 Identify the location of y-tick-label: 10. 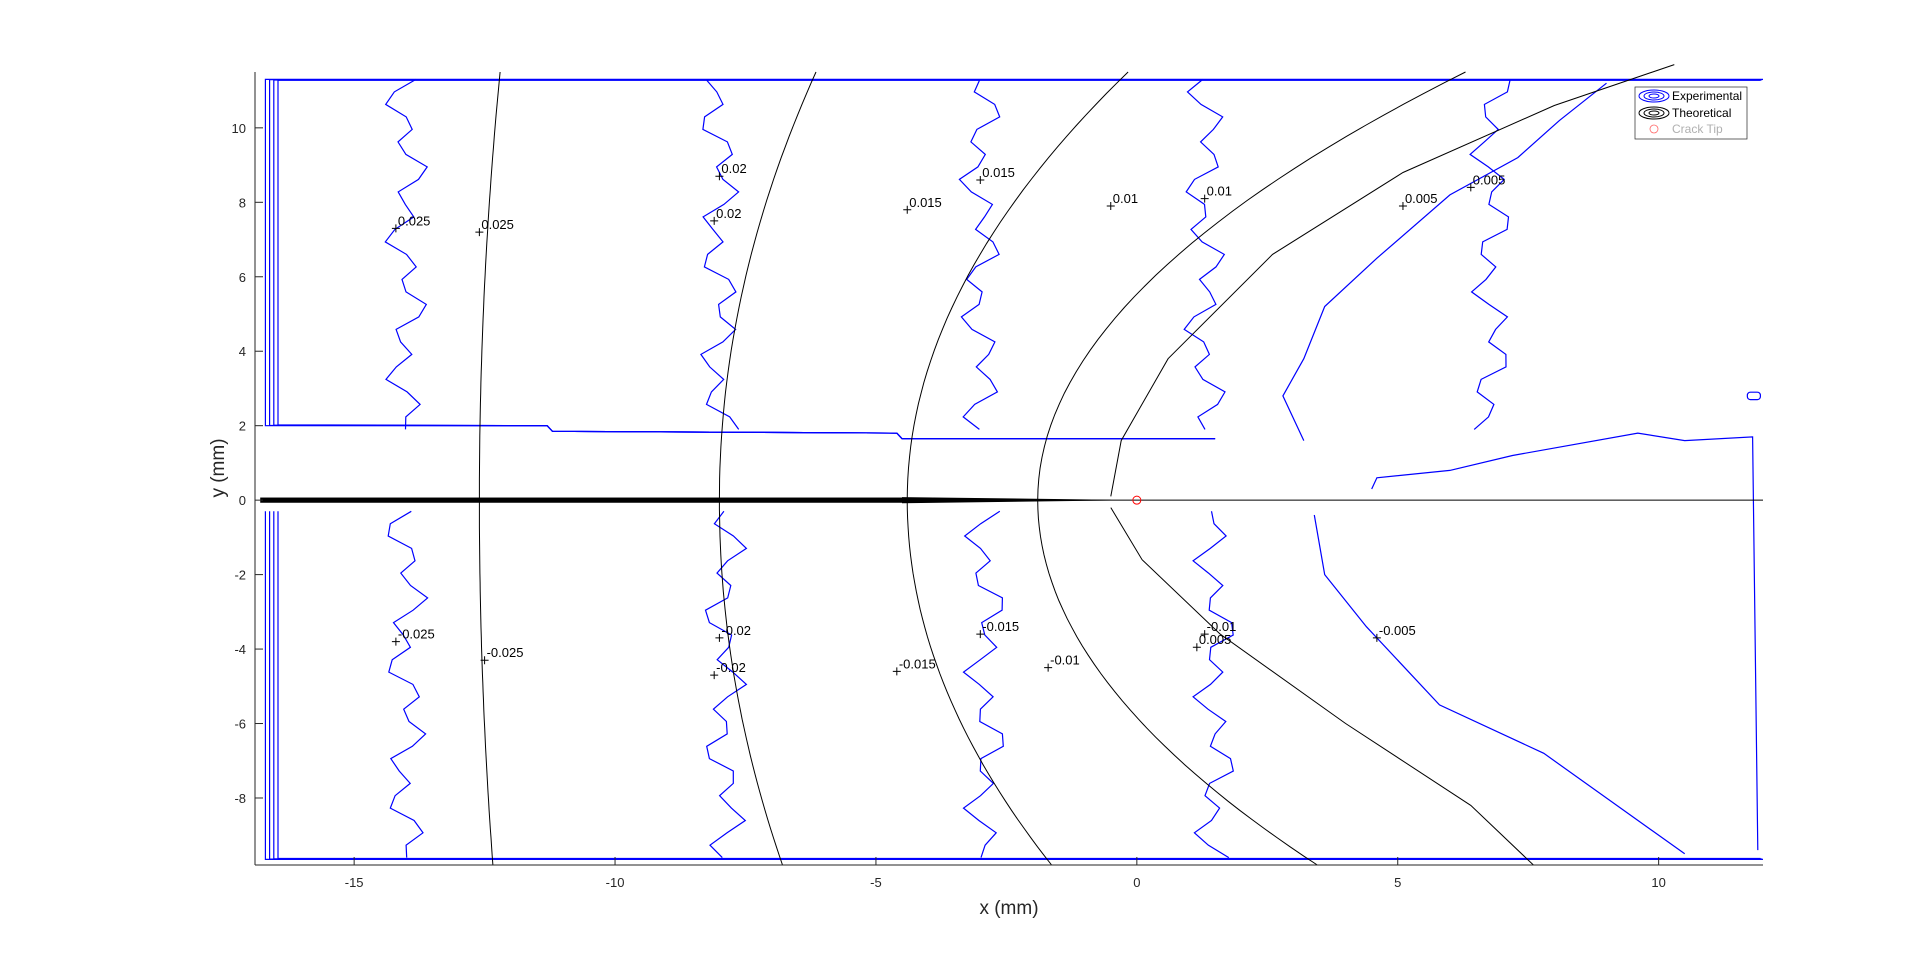
(239, 128).